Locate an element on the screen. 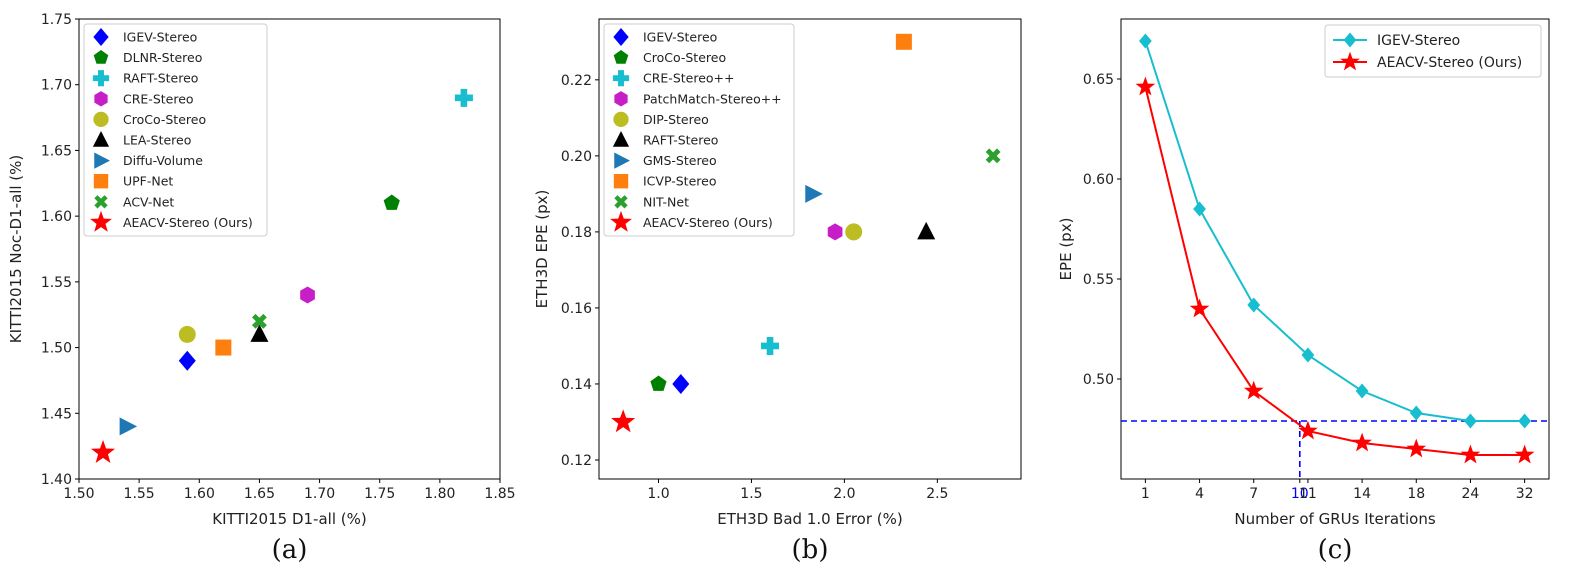 Image resolution: width=1579 pixels, height=574 pixels. x-tick-label: 24 is located at coordinates (1471, 494).